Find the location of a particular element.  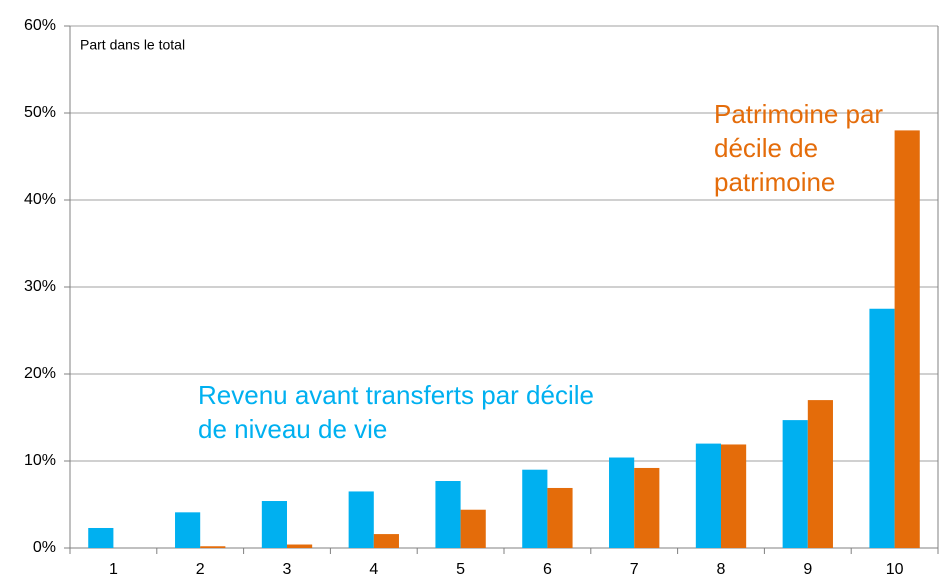

x-tick-label: 9 is located at coordinates (807, 569).